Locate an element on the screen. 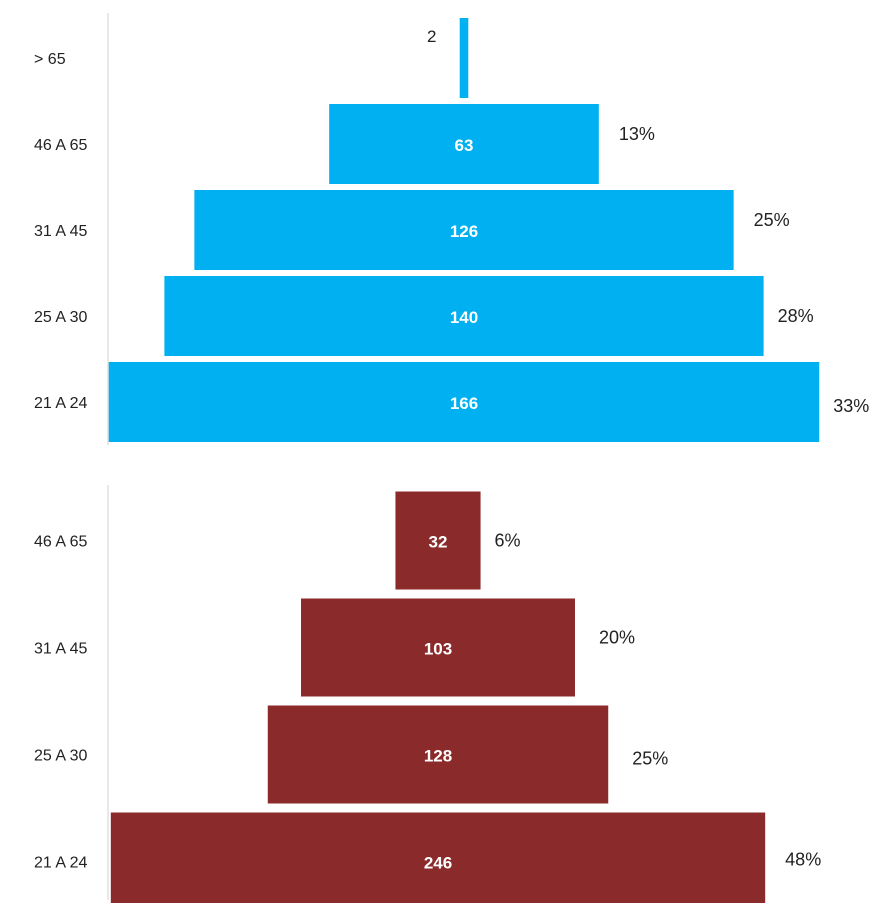 The height and width of the screenshot is (908, 889). data-label: 63 is located at coordinates (464, 145).